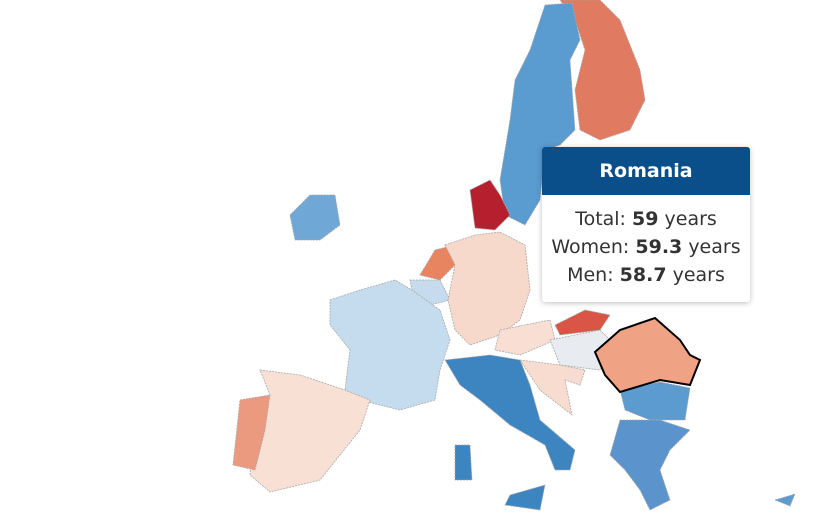  Describe the element at coordinates (437, 262) in the screenshot. I see `country-netherlands` at that location.